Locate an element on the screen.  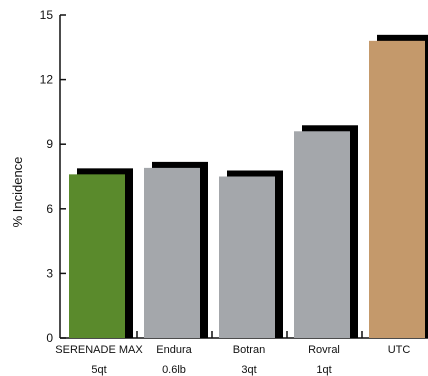
y-axis-title: % Incidence is located at coordinates (17, 192).